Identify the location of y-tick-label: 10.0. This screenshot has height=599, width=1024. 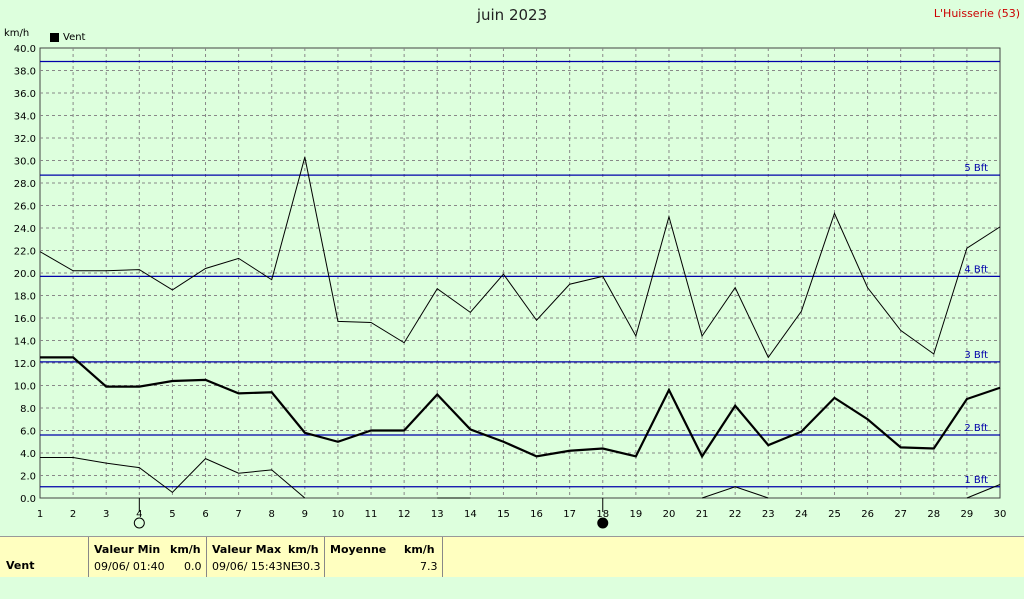
(25, 387).